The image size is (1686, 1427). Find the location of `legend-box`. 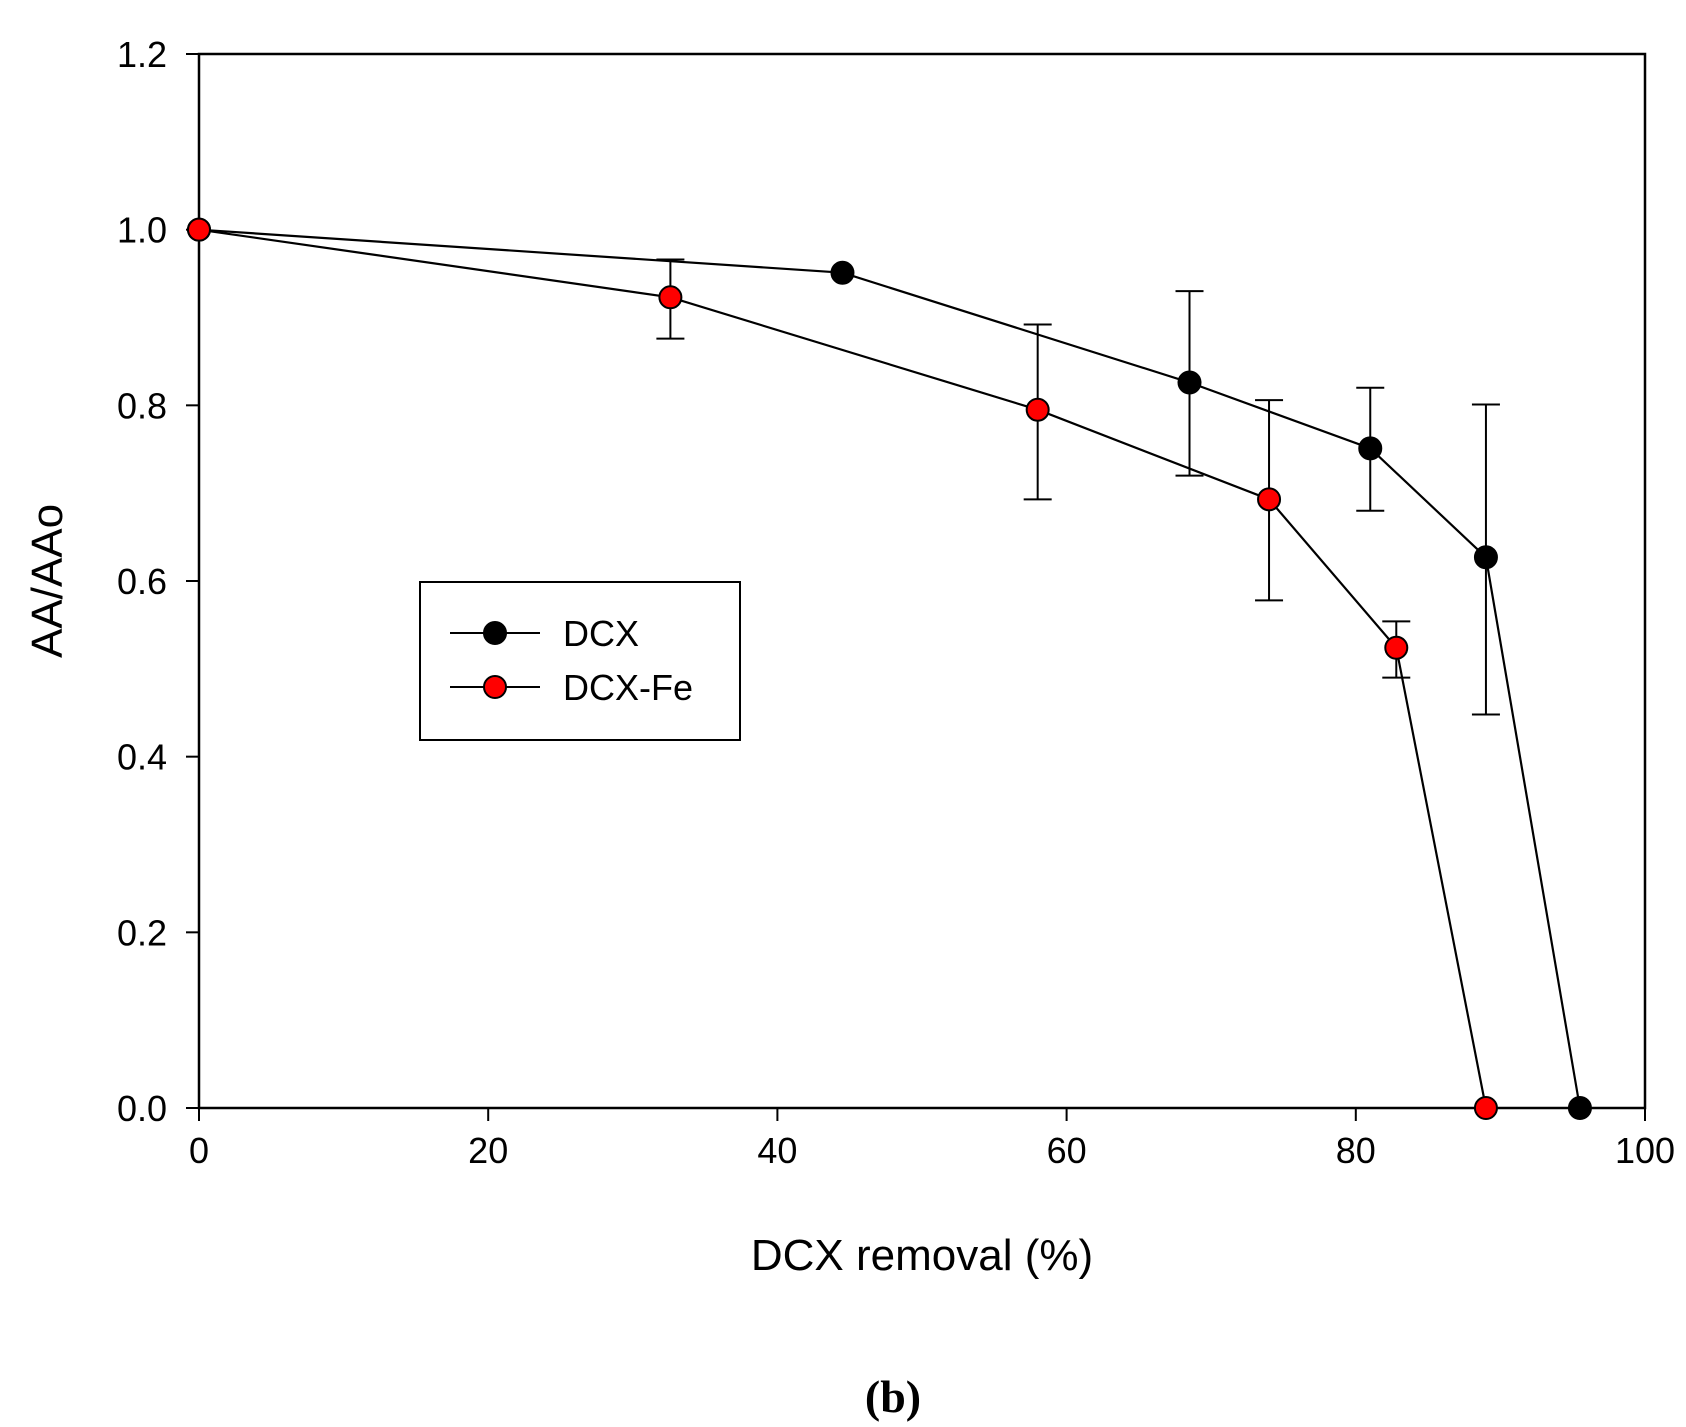

legend-box is located at coordinates (580, 661).